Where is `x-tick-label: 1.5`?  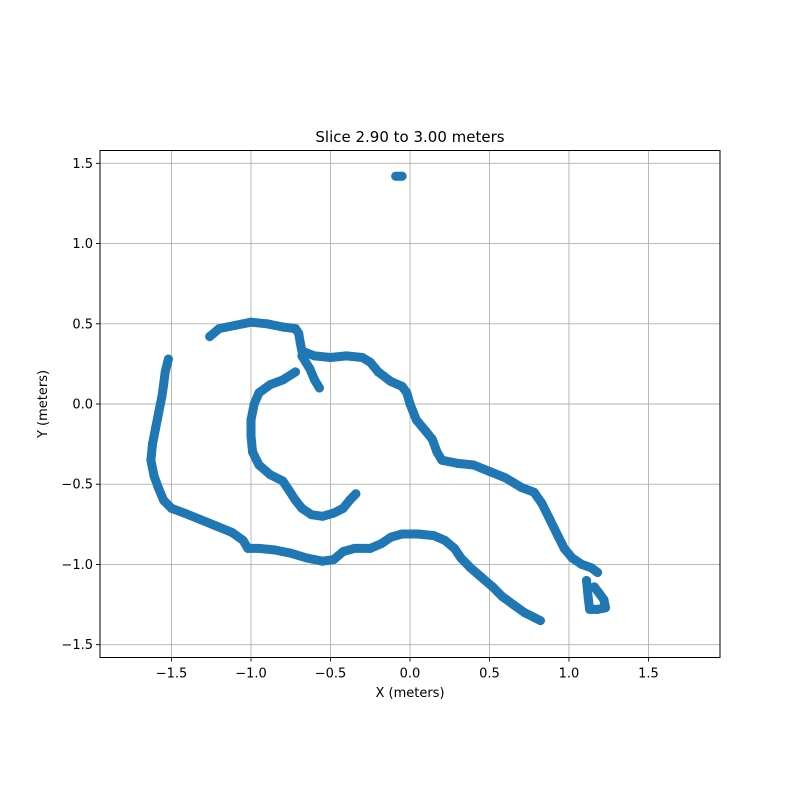
x-tick-label: 1.5 is located at coordinates (648, 674).